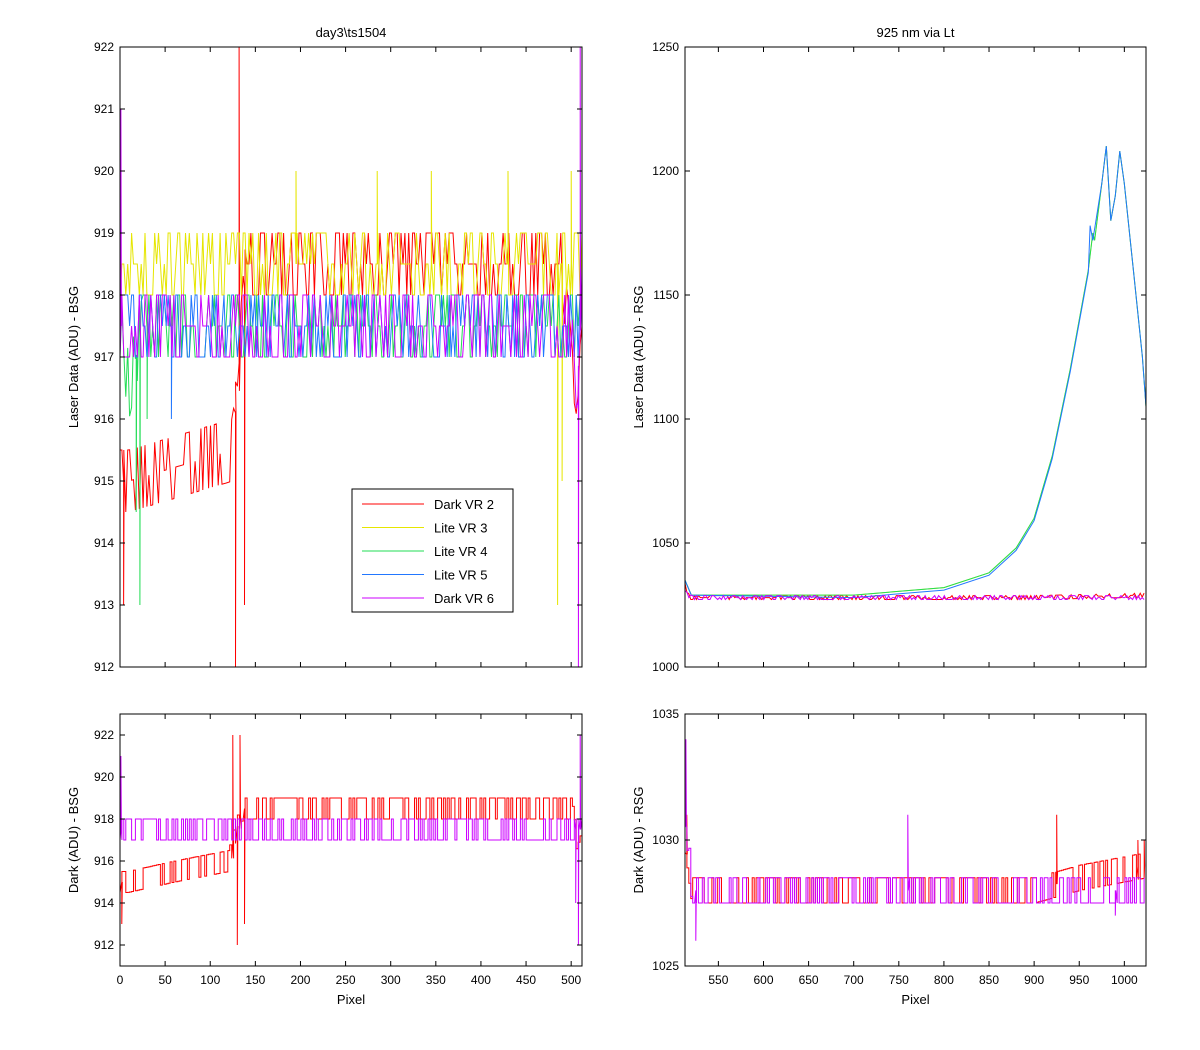 The height and width of the screenshot is (1050, 1200). I want to click on x-tick-label: 550, so click(718, 980).